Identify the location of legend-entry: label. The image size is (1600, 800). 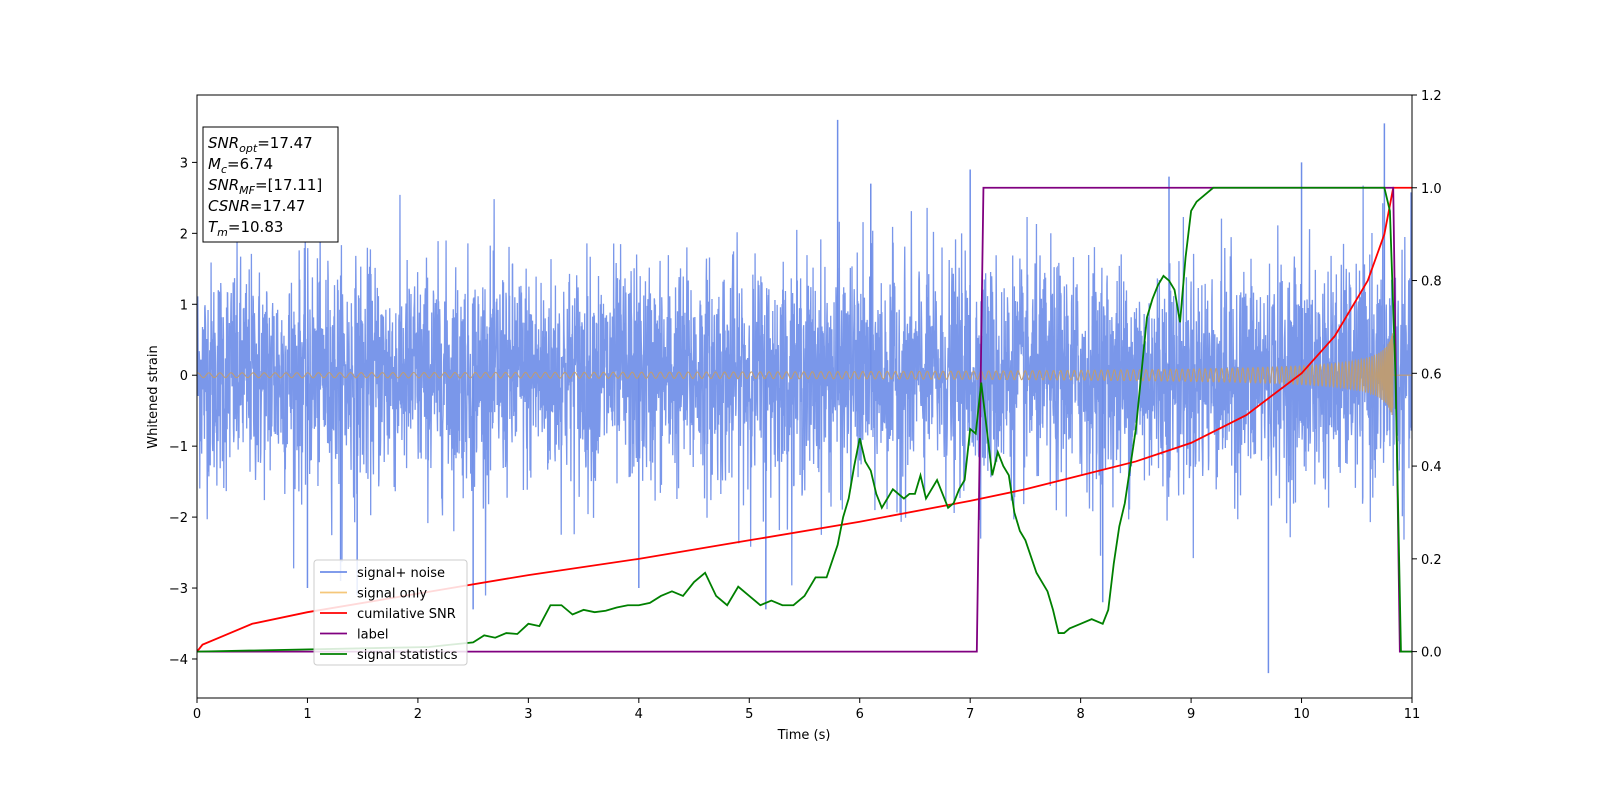
(372, 635).